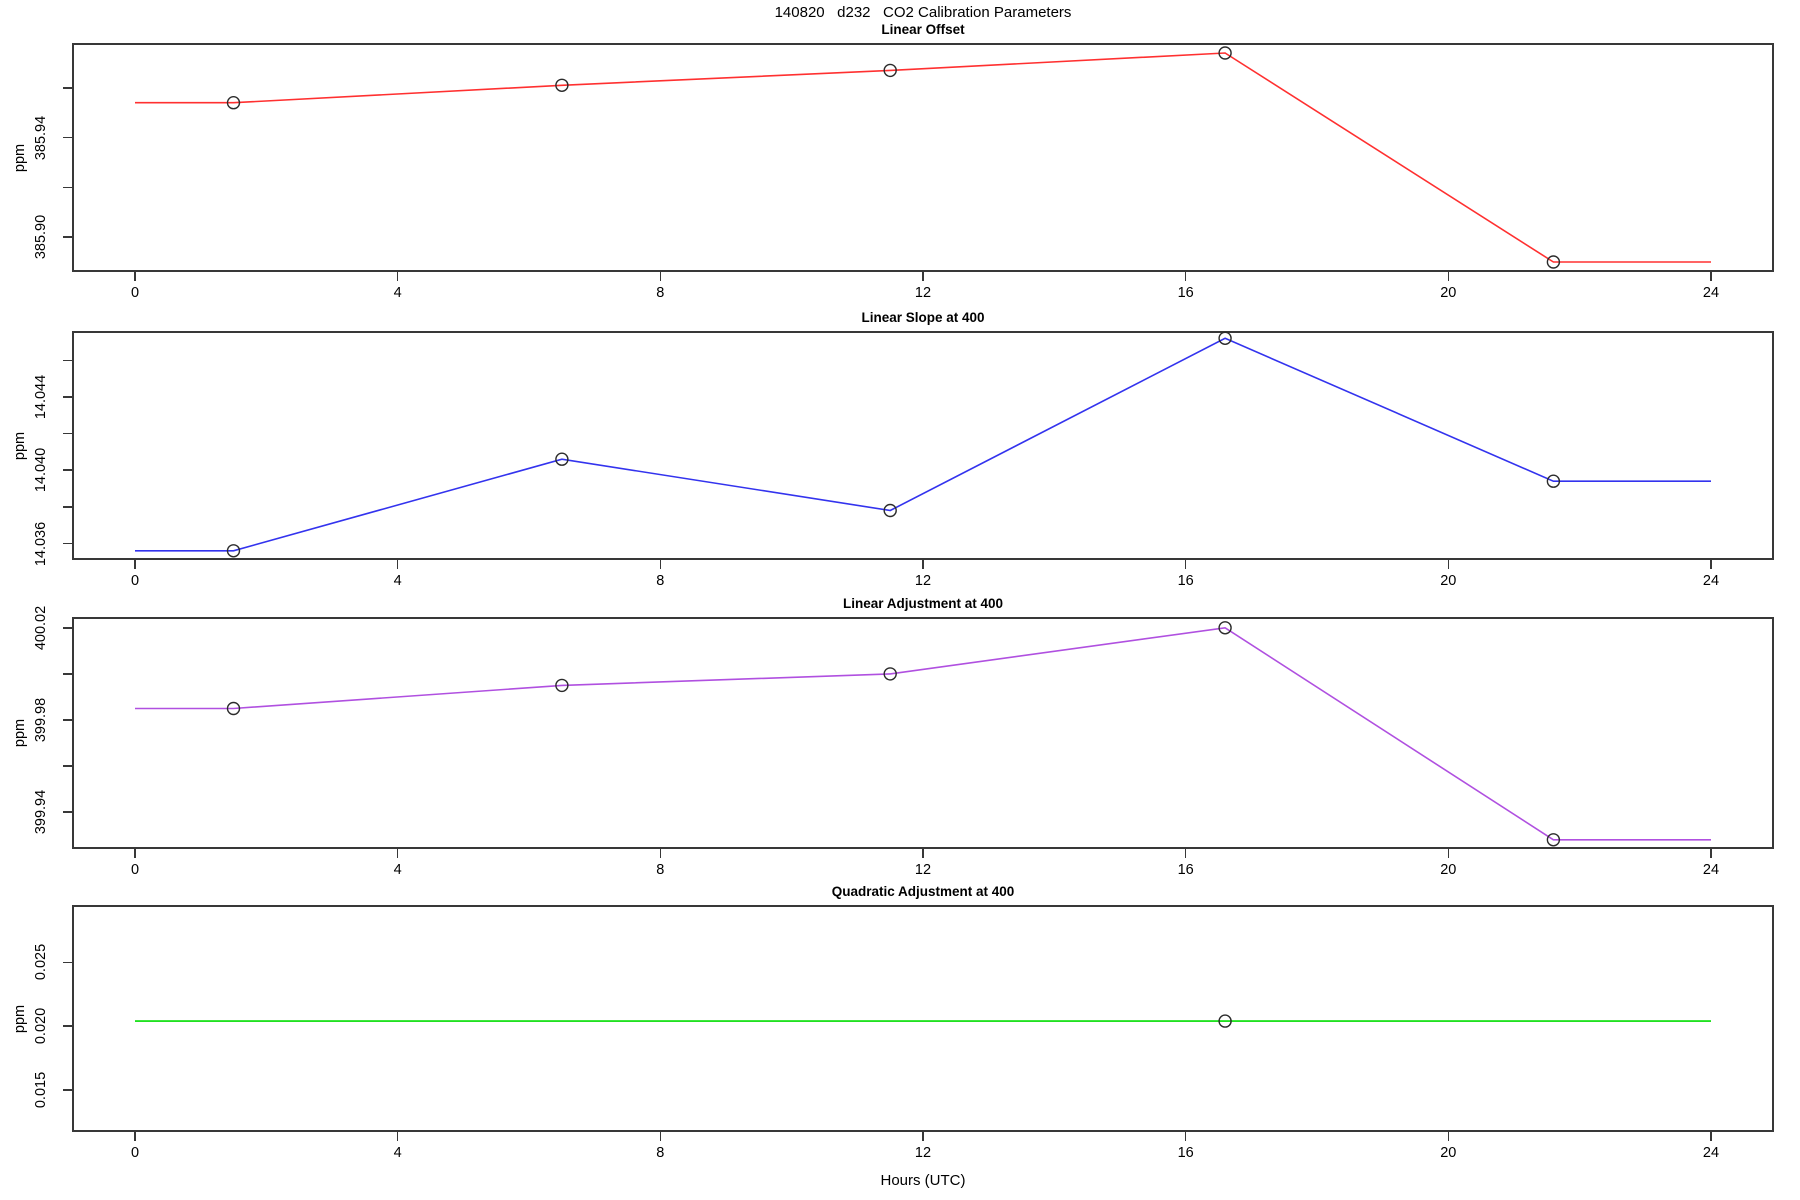 The image size is (1800, 1200). What do you see at coordinates (41, 237) in the screenshot?
I see `y-tick-label: 385.90` at bounding box center [41, 237].